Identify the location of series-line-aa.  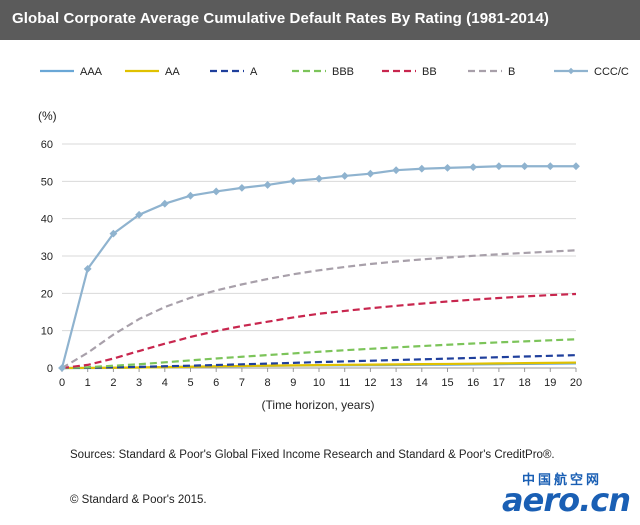
(319, 365).